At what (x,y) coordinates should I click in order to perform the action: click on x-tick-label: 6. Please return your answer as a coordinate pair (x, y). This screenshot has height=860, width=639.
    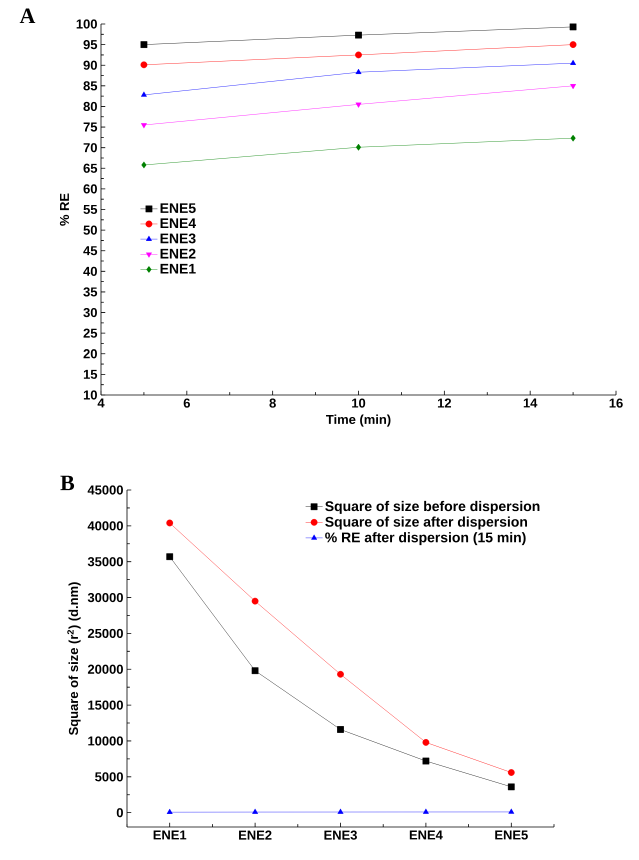
    Looking at the image, I should click on (187, 403).